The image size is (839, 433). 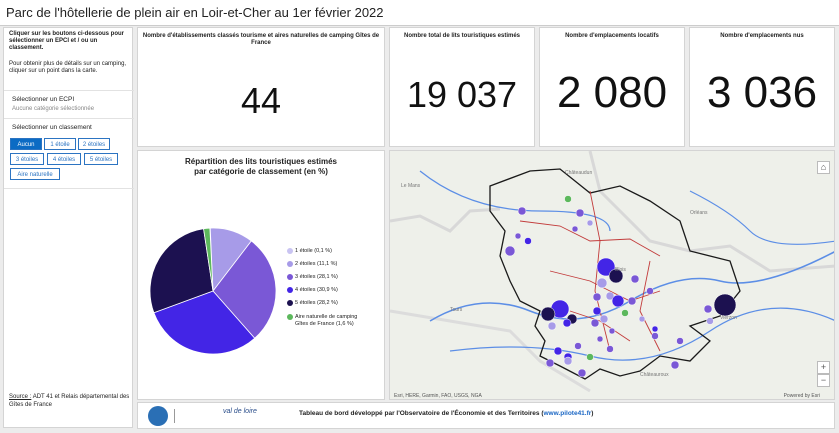 What do you see at coordinates (801, 396) in the screenshot?
I see `map-powered-by: Powered by Esri` at bounding box center [801, 396].